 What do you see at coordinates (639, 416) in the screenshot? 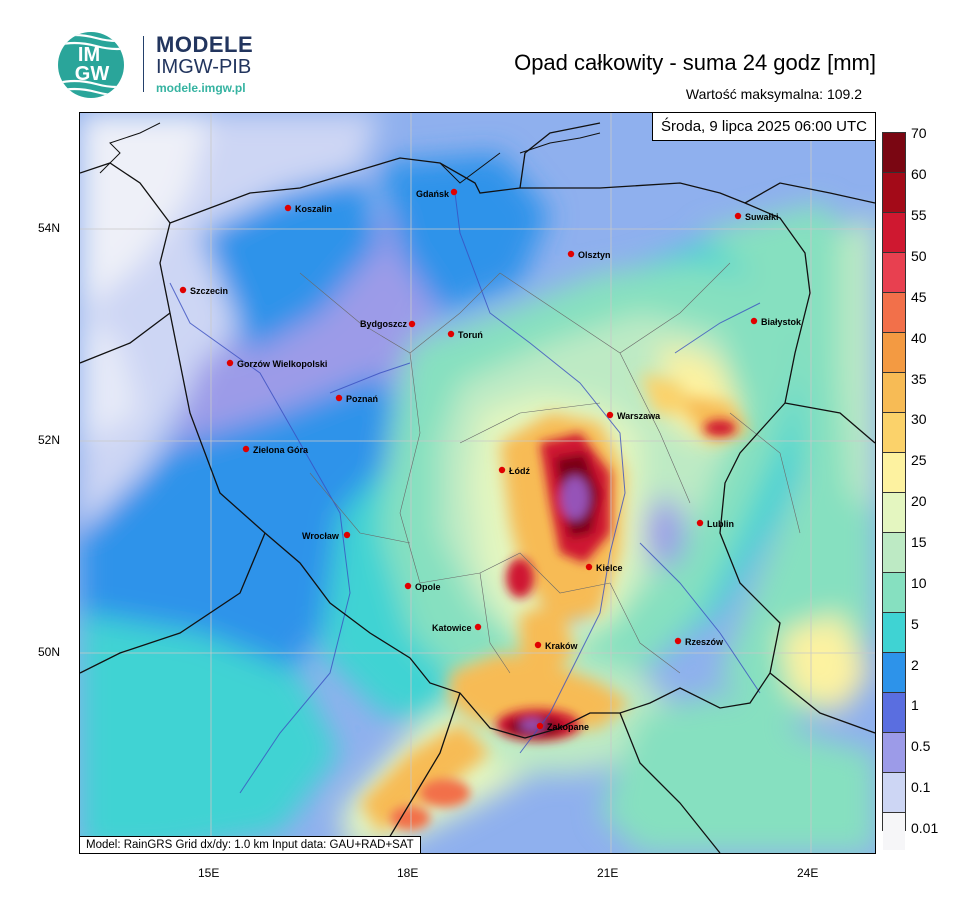
I see `svg-text: Warszawa` at bounding box center [639, 416].